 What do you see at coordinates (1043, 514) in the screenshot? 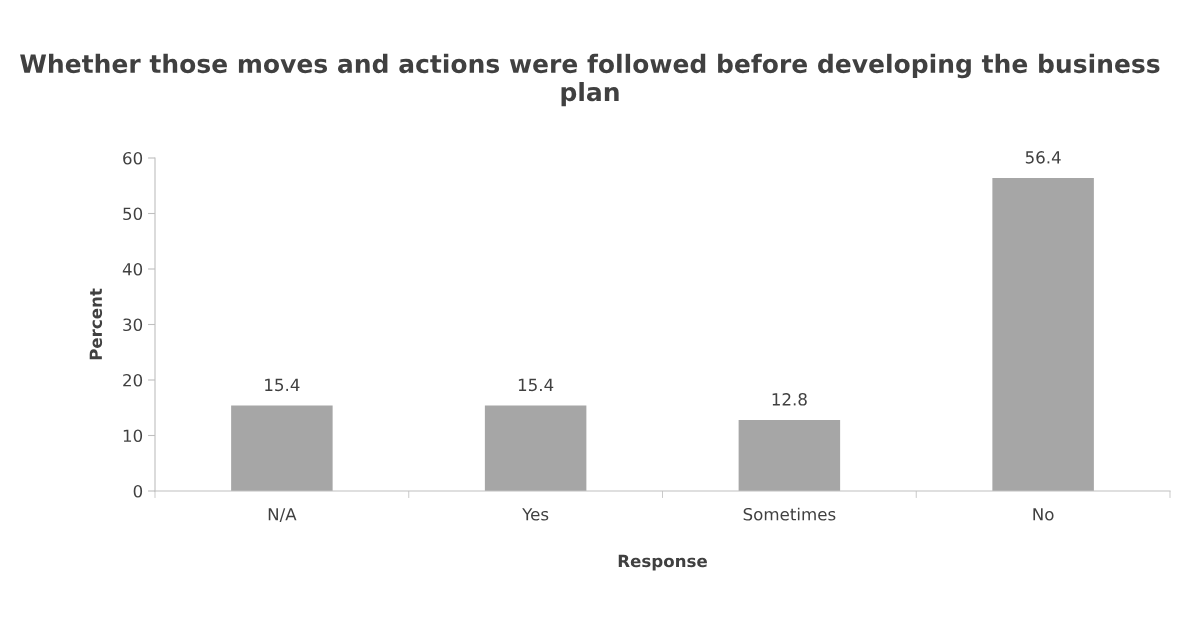
I see `x-tick-label: No` at bounding box center [1043, 514].